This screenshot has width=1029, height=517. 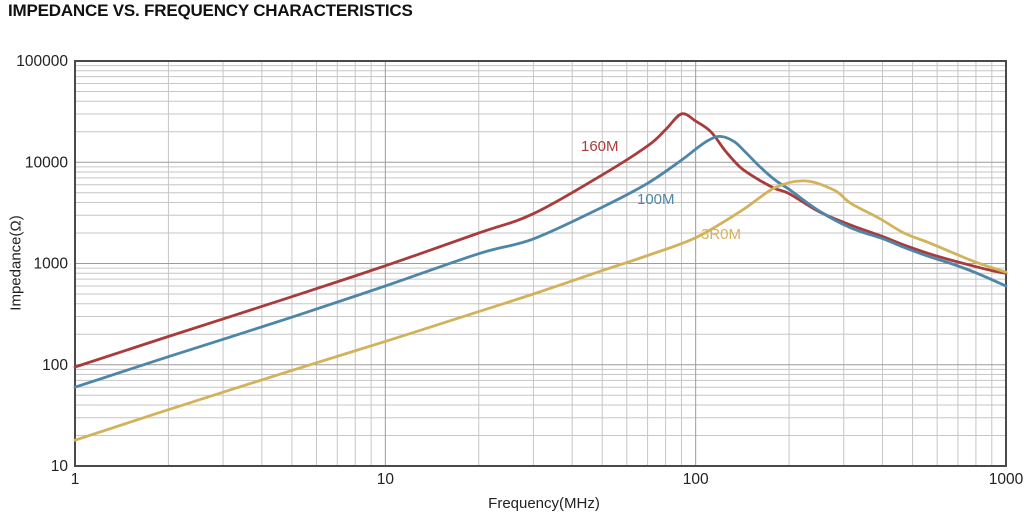 I want to click on series-label-3R0M: 3R0M, so click(x=721, y=234).